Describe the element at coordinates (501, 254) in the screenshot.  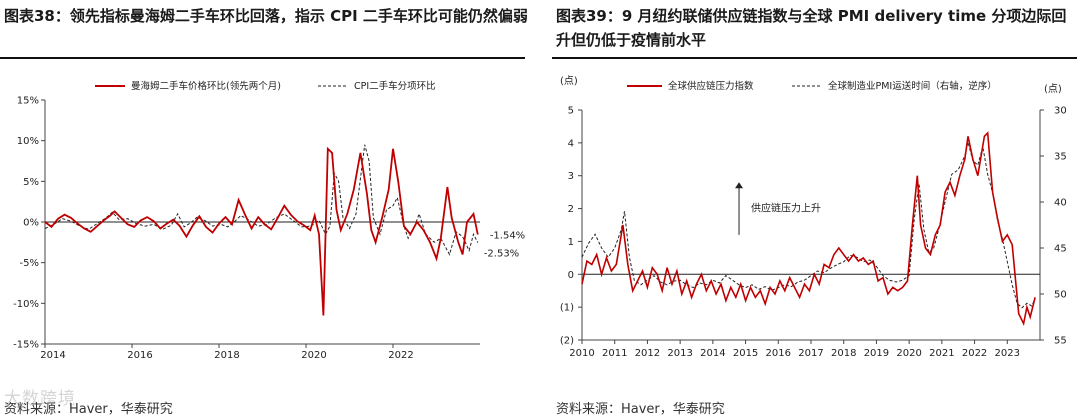
I see `label-cpi-last: -2.53%` at that location.